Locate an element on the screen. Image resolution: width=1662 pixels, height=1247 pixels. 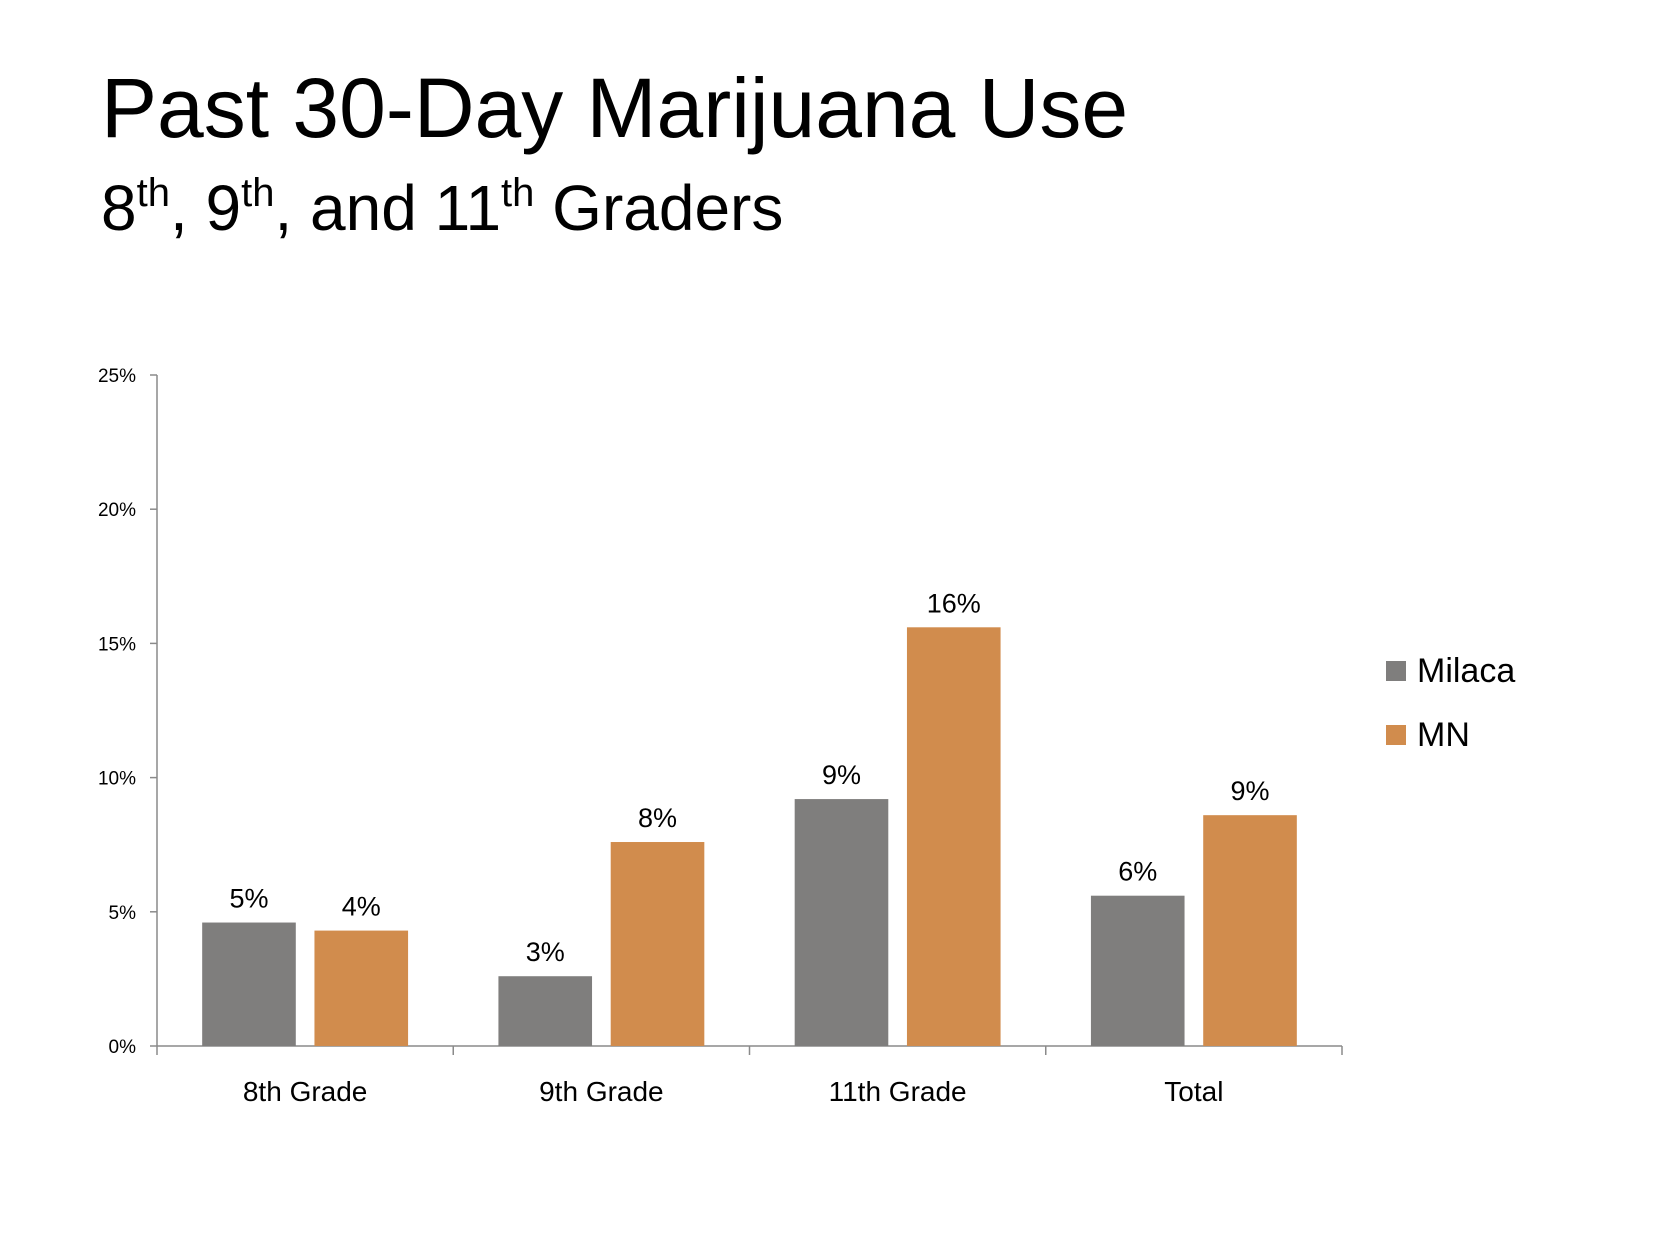
subtitle-part: Graders is located at coordinates (659, 208).